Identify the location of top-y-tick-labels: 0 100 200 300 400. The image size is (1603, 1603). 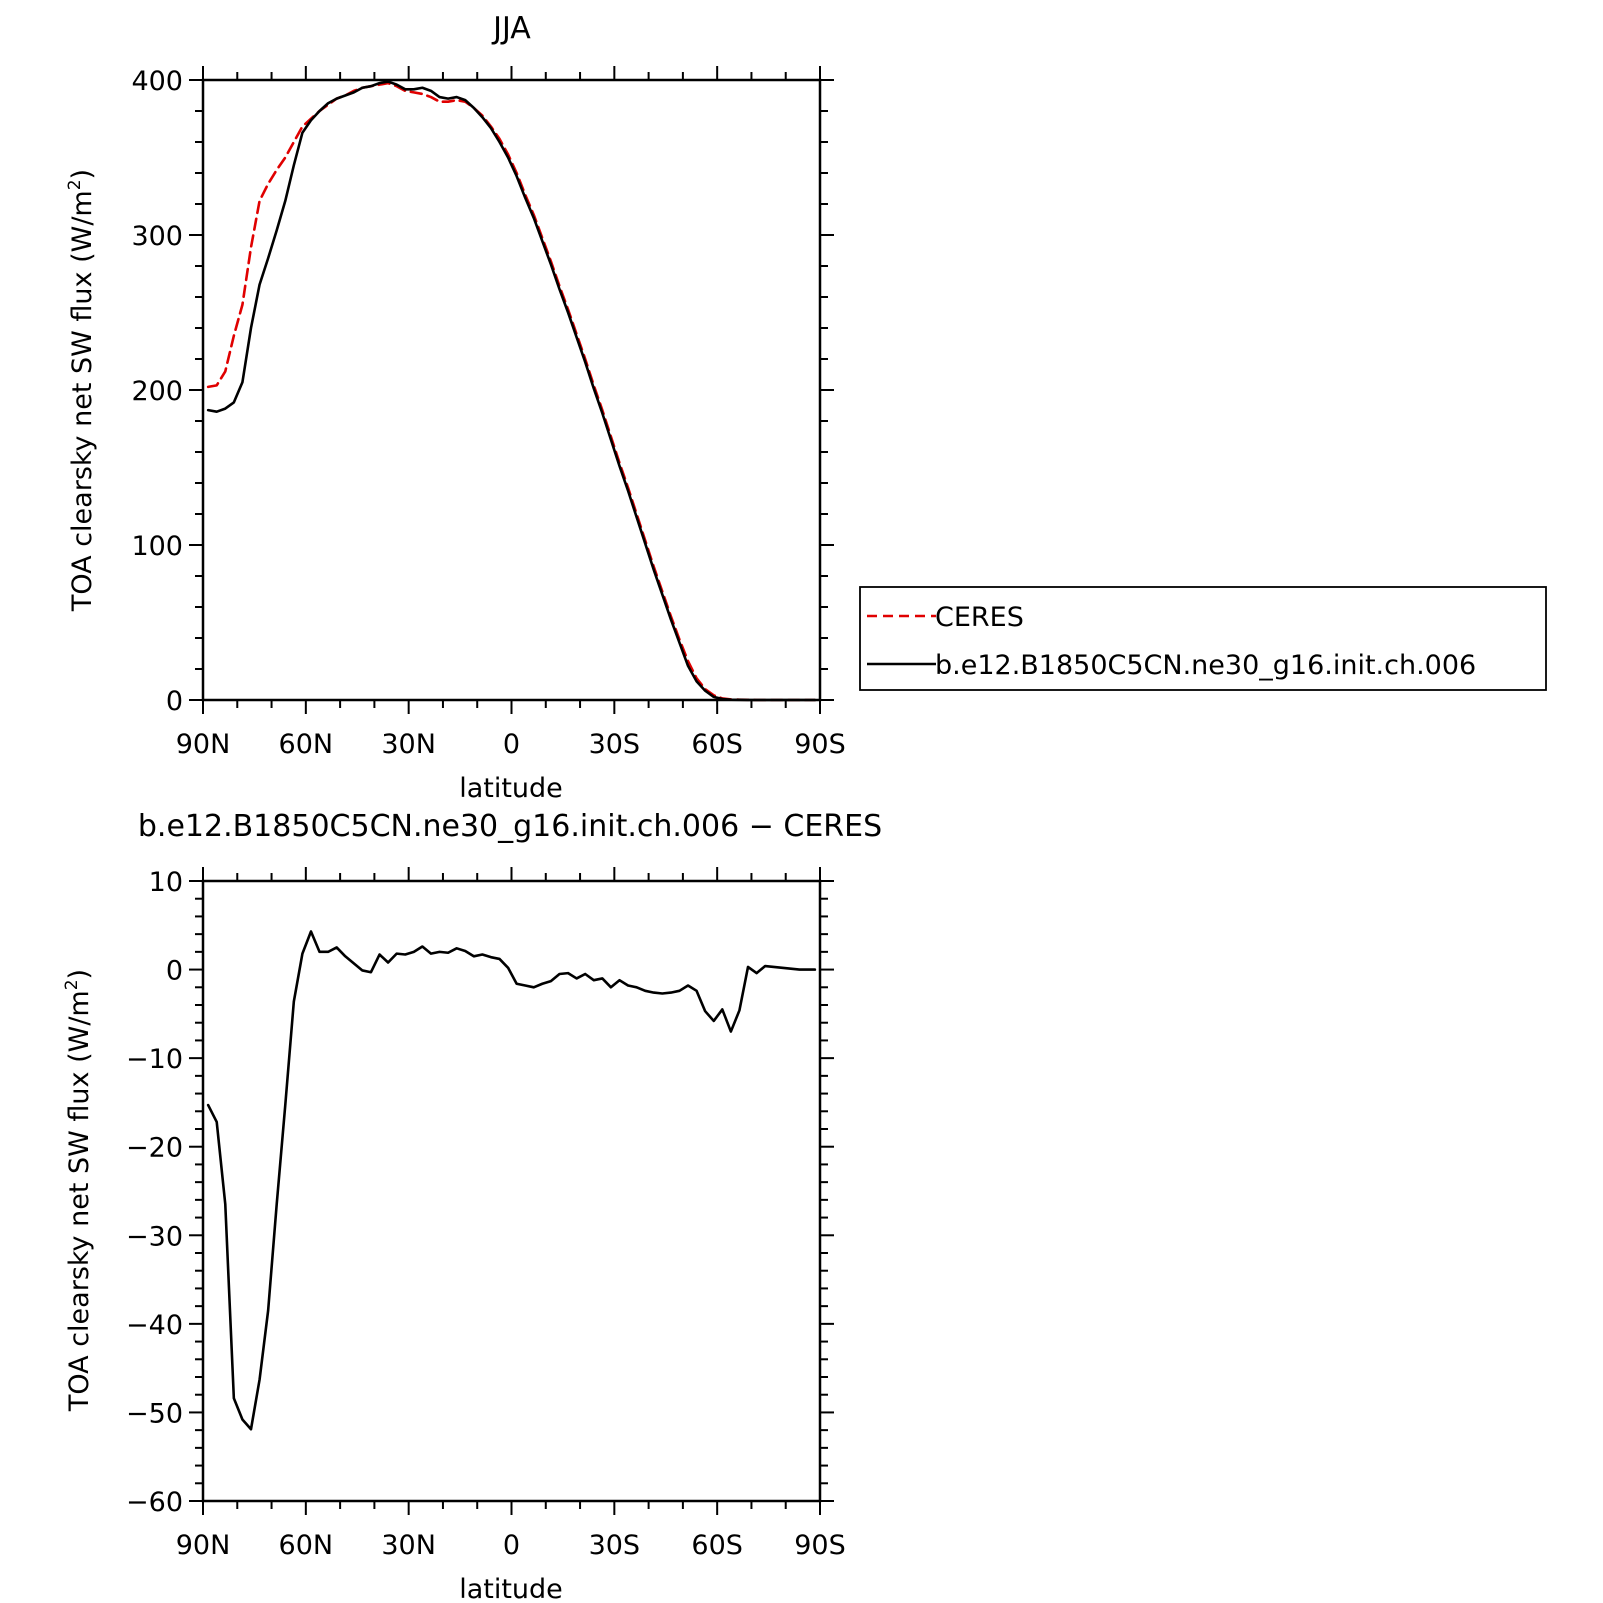
(157, 391).